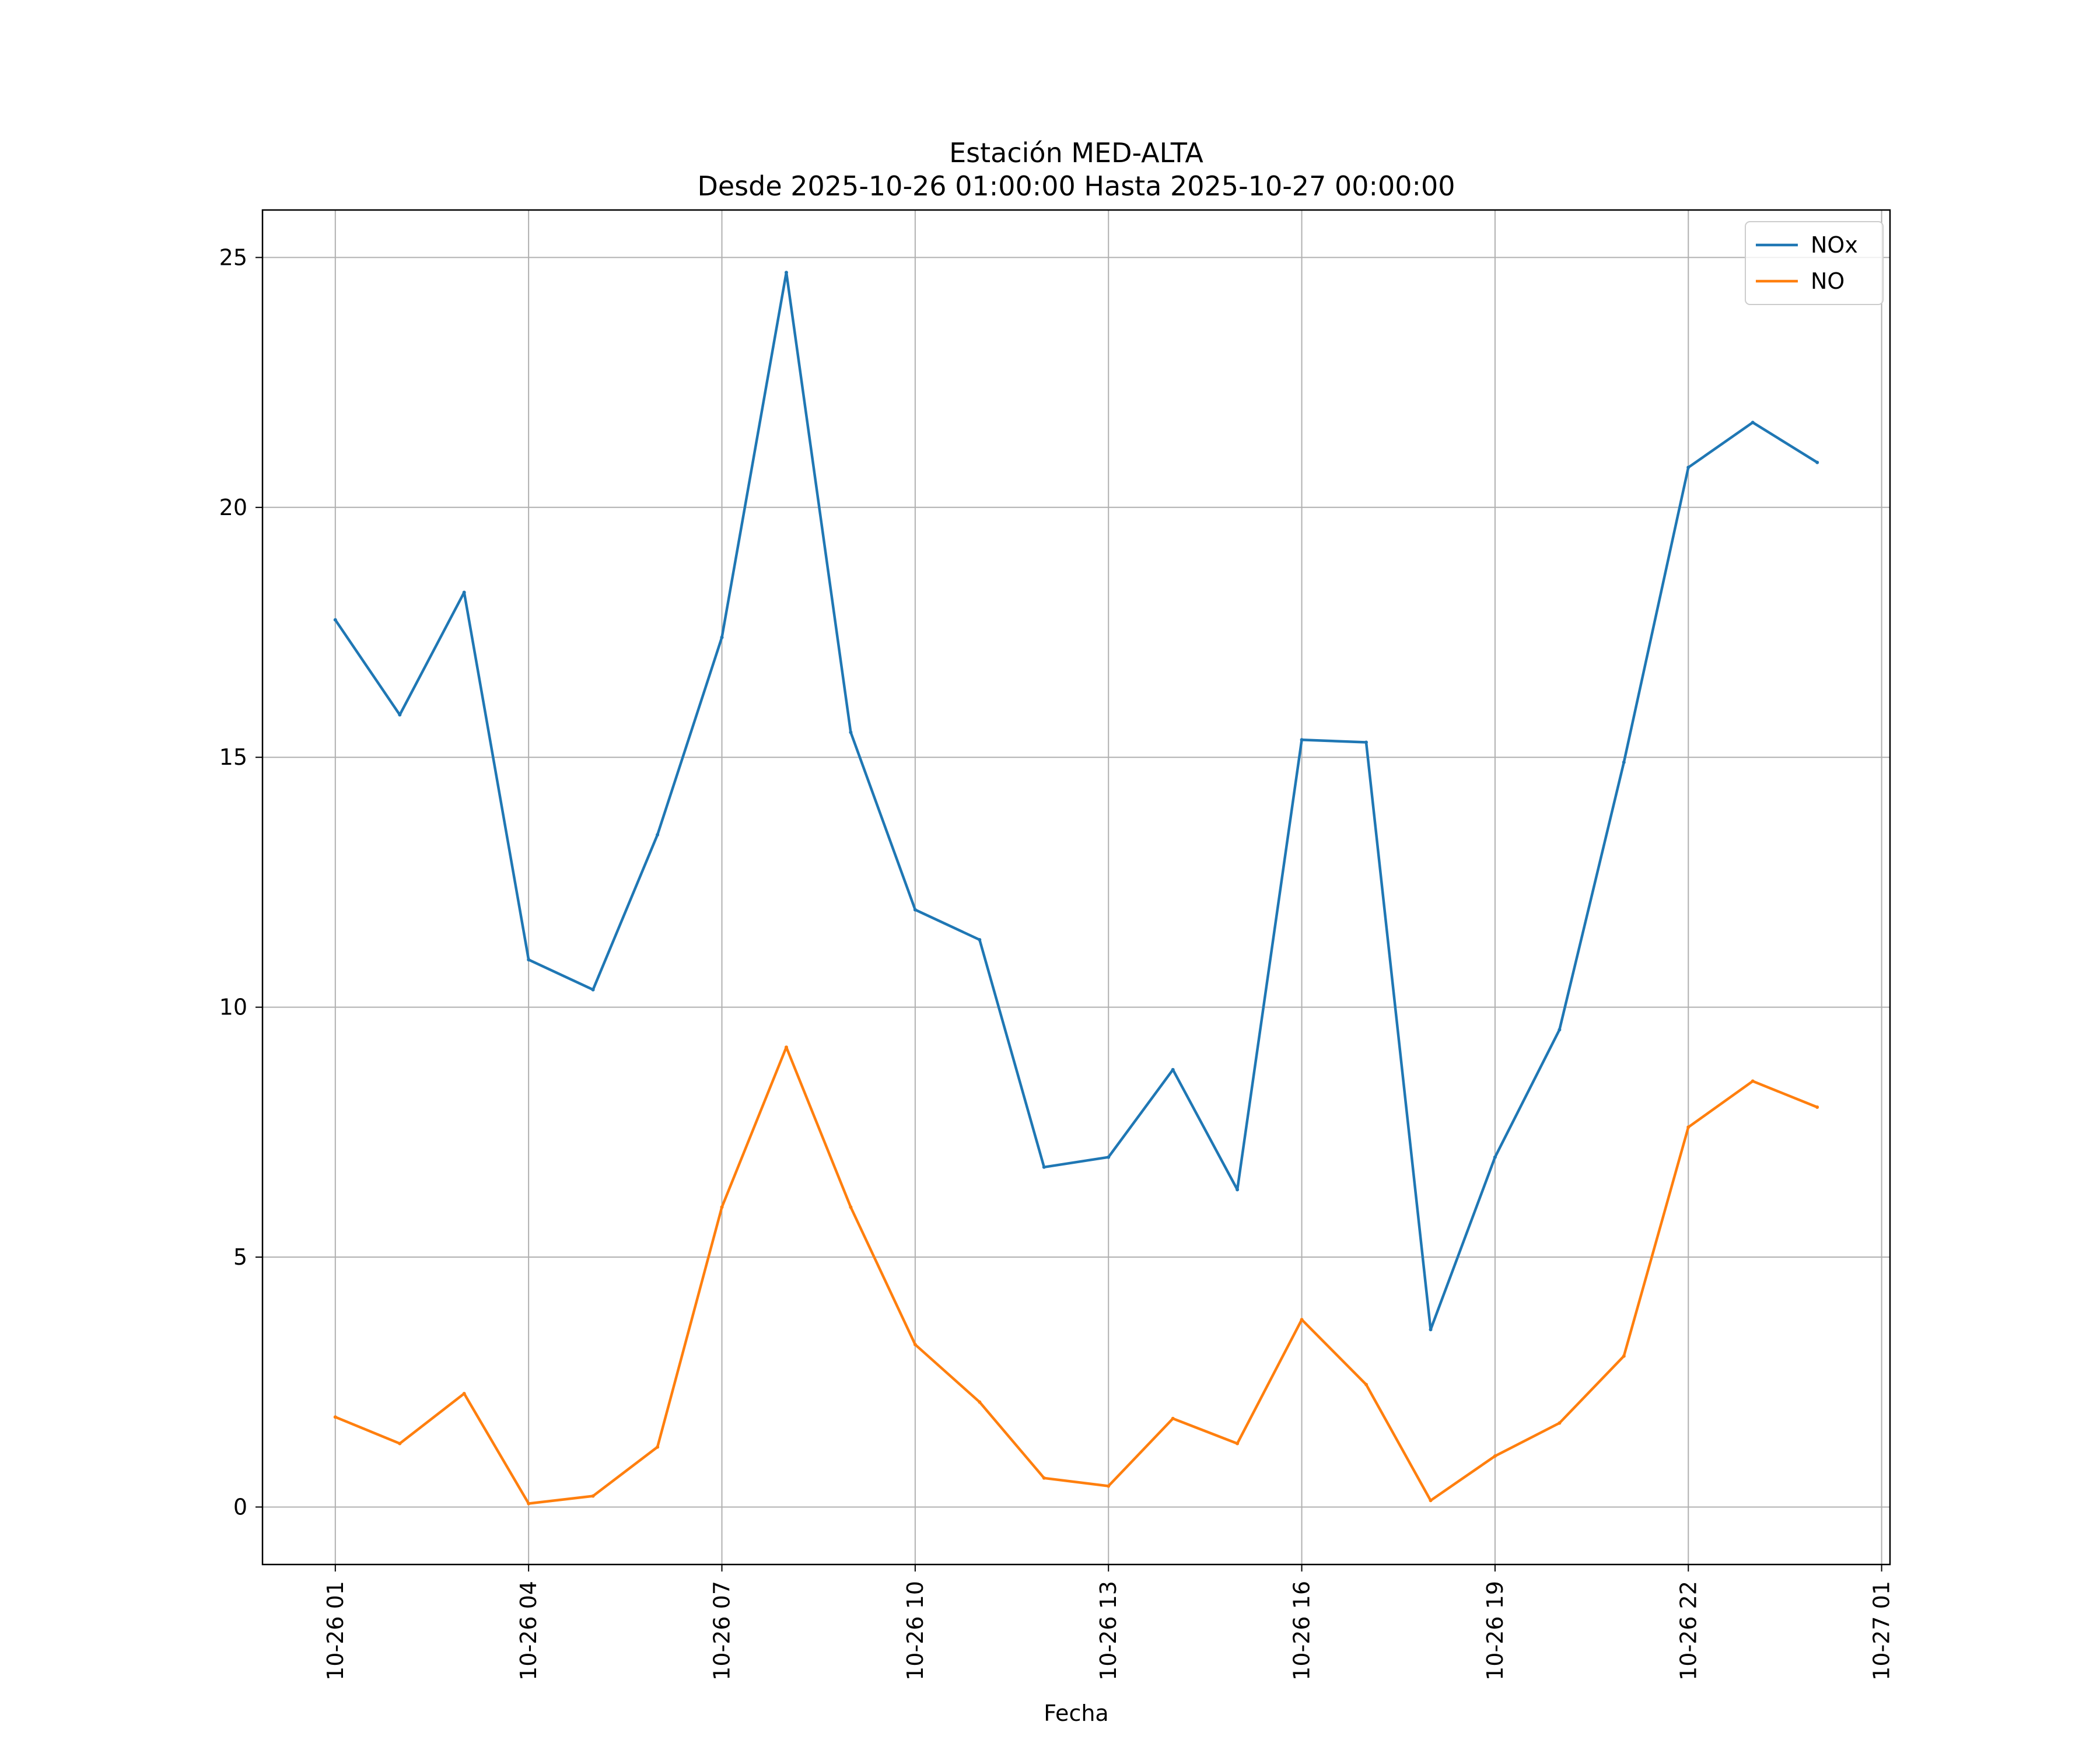 This screenshot has height=1750, width=2100. Describe the element at coordinates (233, 508) in the screenshot. I see `y-tick-label: 20` at that location.